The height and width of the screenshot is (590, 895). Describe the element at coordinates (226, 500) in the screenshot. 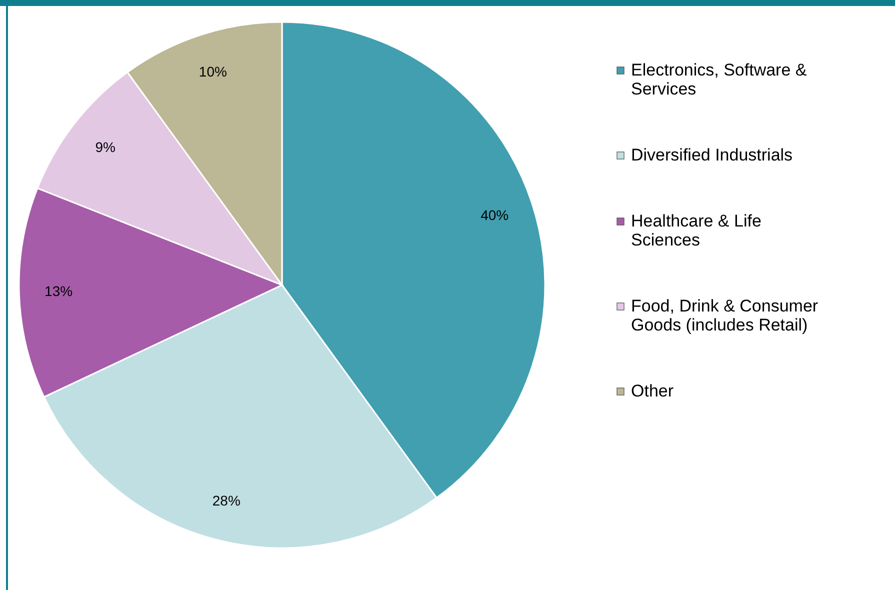

I see `data-label: 28%` at that location.